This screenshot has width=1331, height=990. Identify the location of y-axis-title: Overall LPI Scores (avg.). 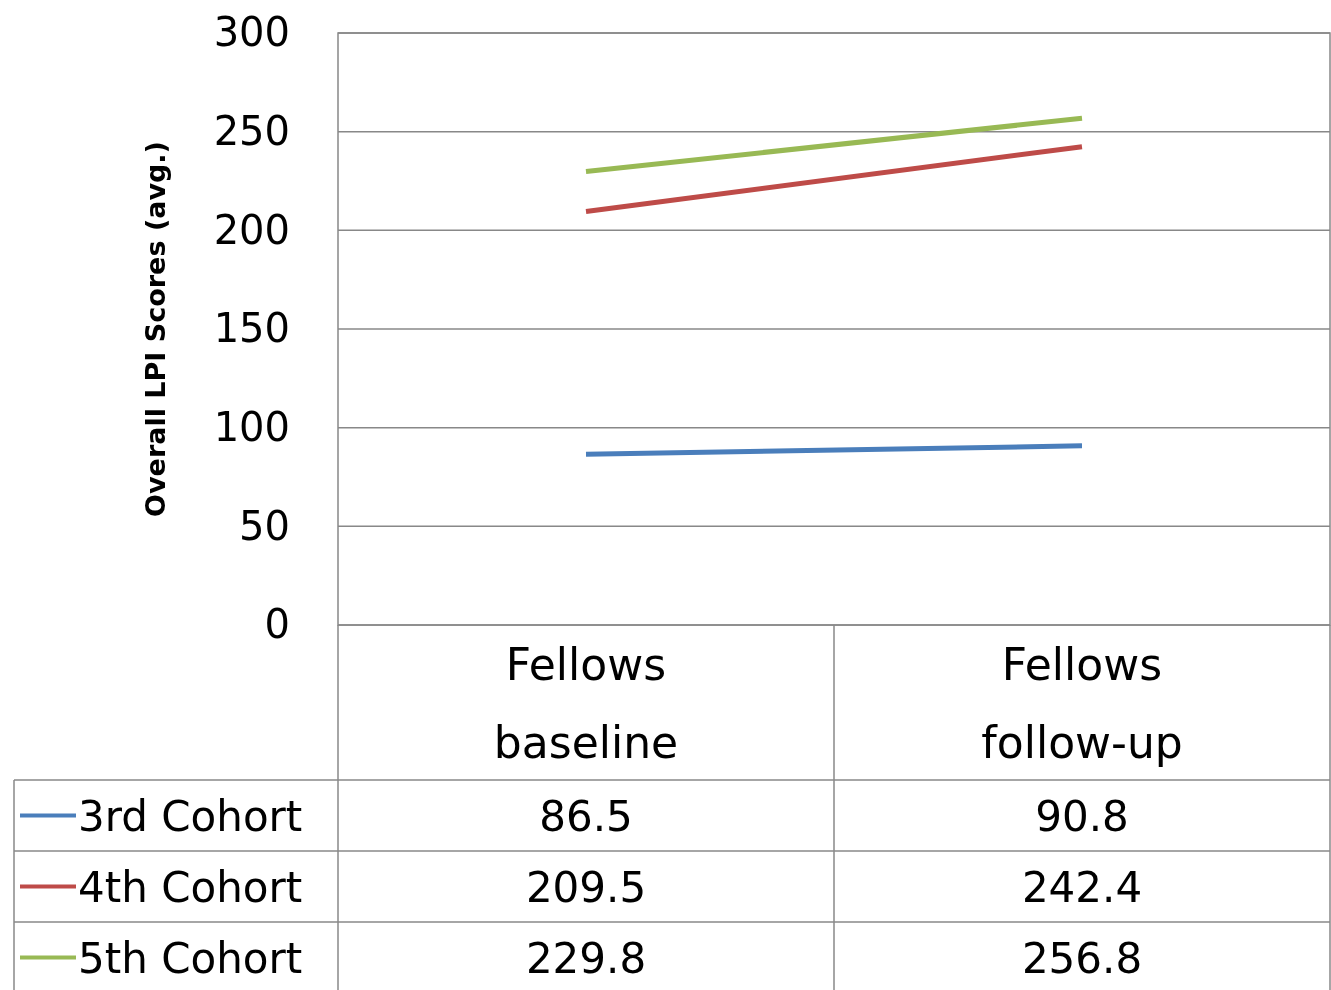
(155, 329).